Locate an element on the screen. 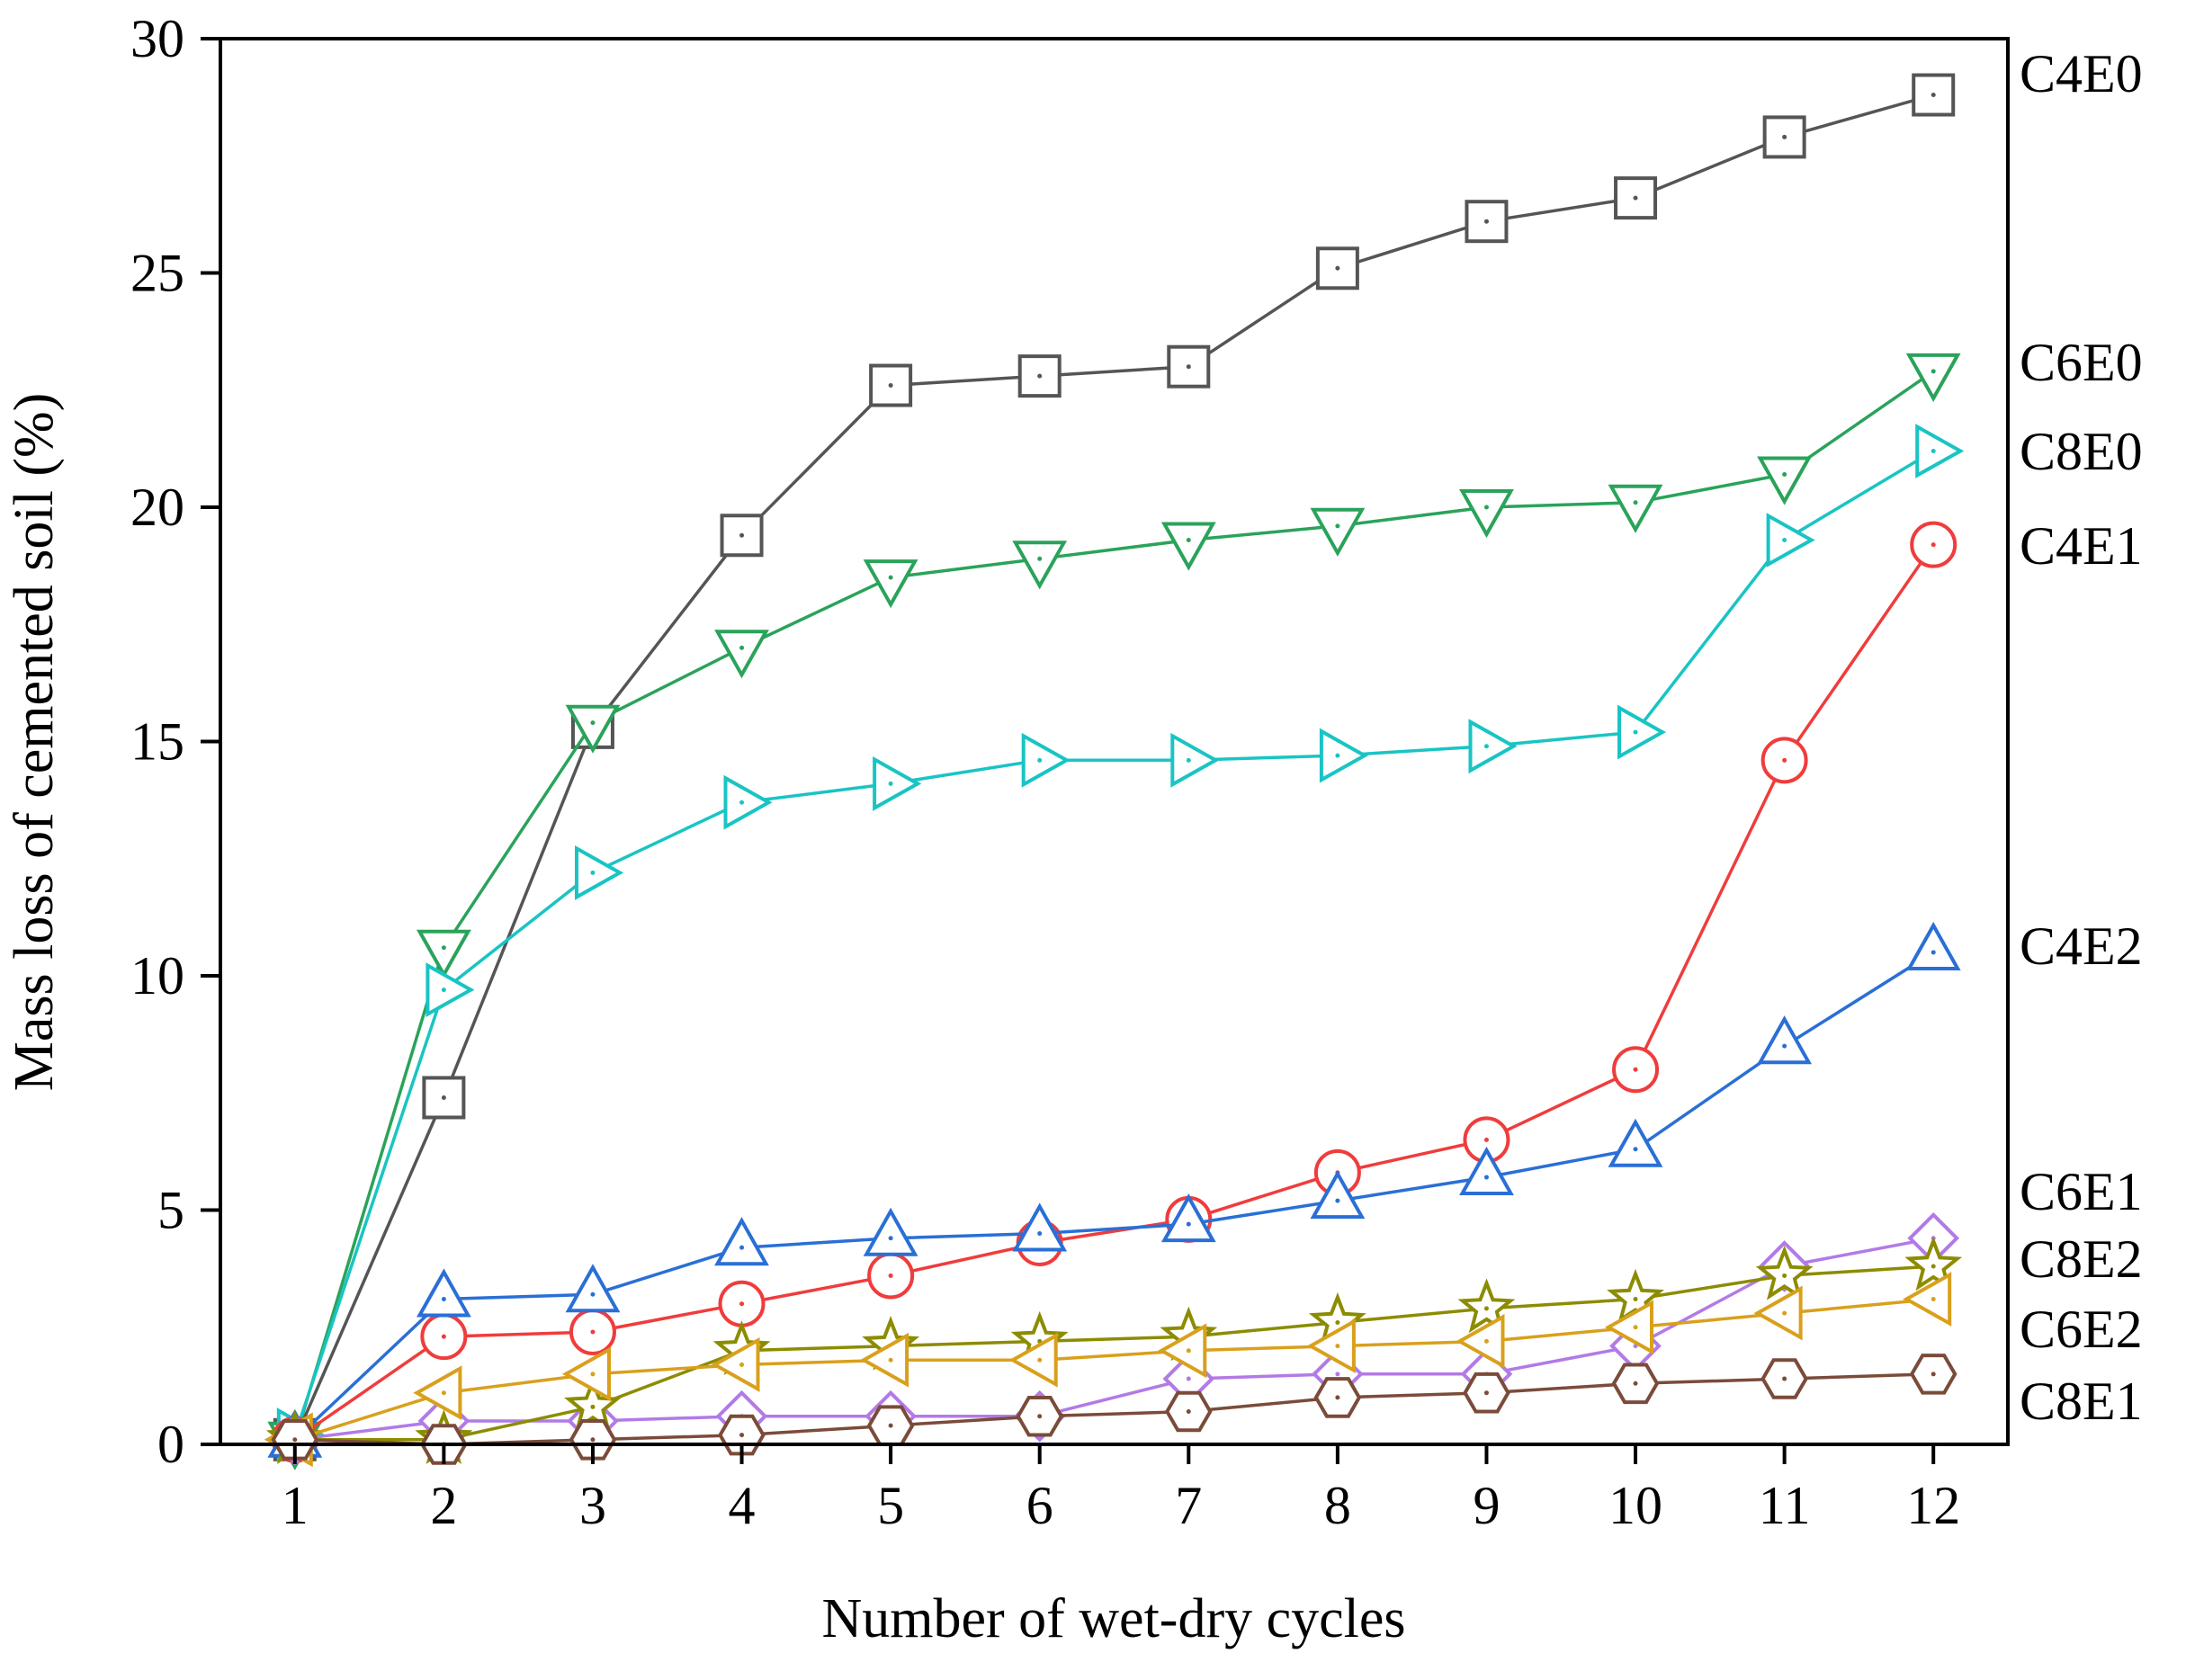  series-label-c8e1: C8E1 is located at coordinates (2081, 1402).